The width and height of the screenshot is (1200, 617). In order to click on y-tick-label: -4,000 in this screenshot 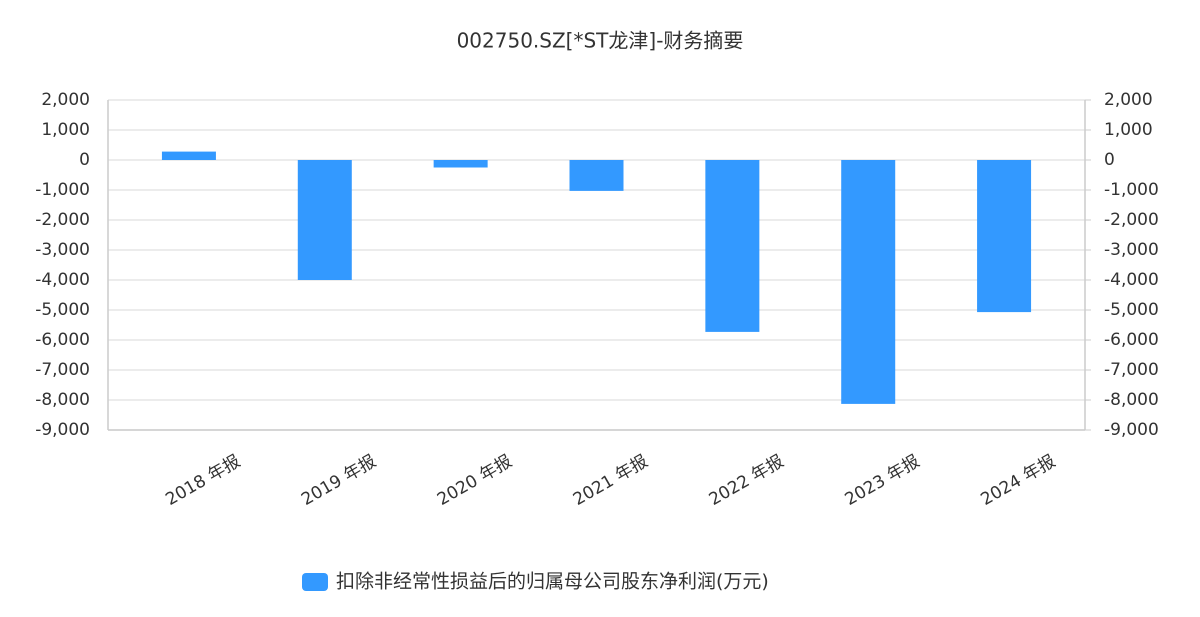, I will do `click(62, 280)`.